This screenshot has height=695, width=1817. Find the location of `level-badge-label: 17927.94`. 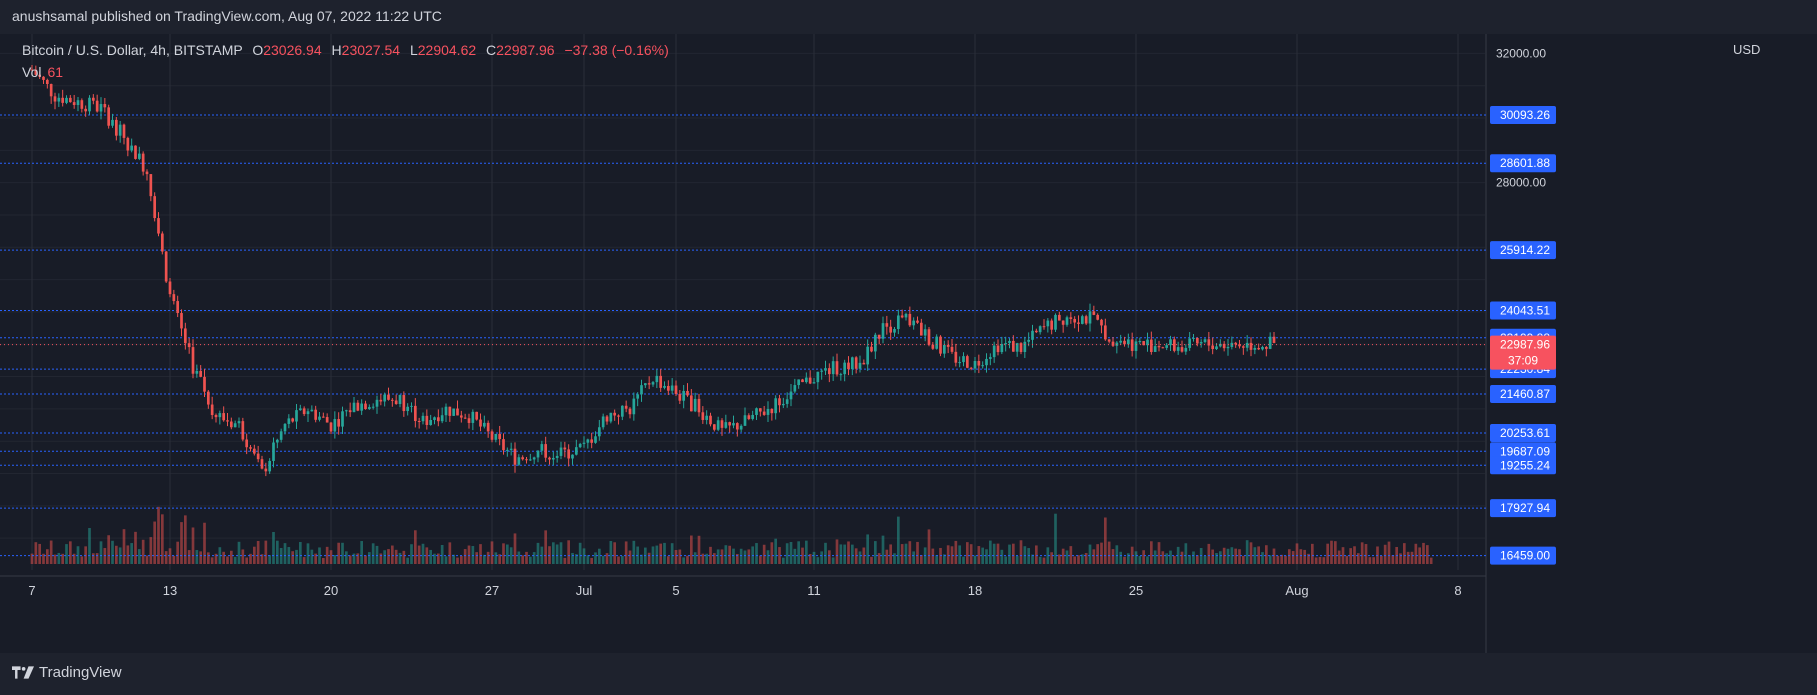

level-badge-label: 17927.94 is located at coordinates (1525, 508).